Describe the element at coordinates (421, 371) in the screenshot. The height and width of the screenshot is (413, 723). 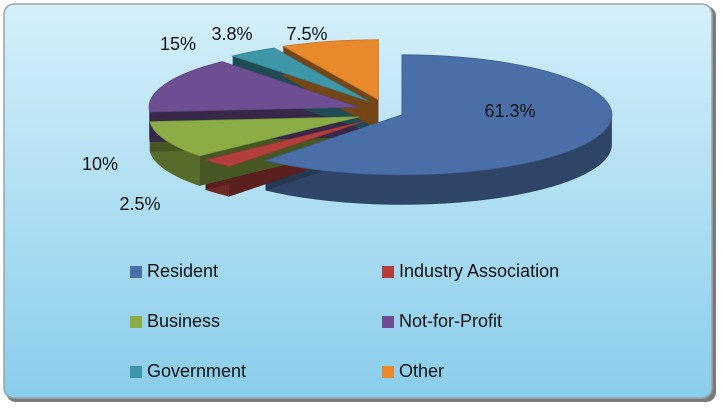
I see `legend-label: Other` at that location.